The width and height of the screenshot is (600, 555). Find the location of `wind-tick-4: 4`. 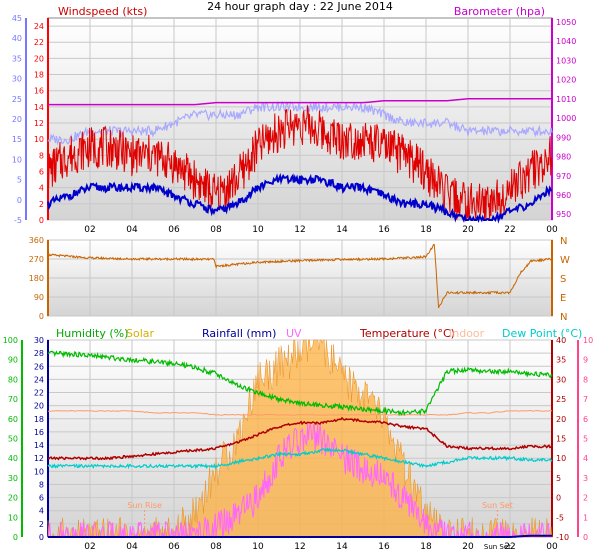

wind-tick-4: 4 is located at coordinates (41, 188).